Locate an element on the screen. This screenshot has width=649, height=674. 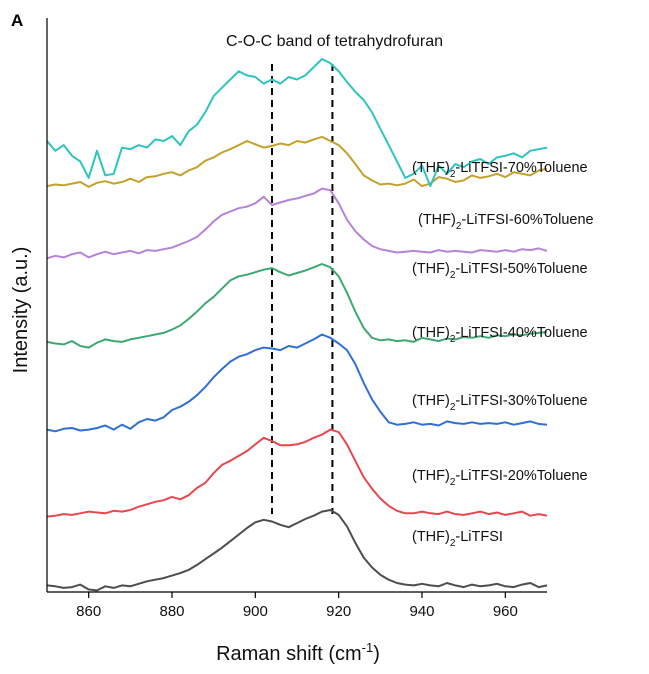
series-label: (THF)2-LiTFSI-60%Toluene is located at coordinates (506, 222).